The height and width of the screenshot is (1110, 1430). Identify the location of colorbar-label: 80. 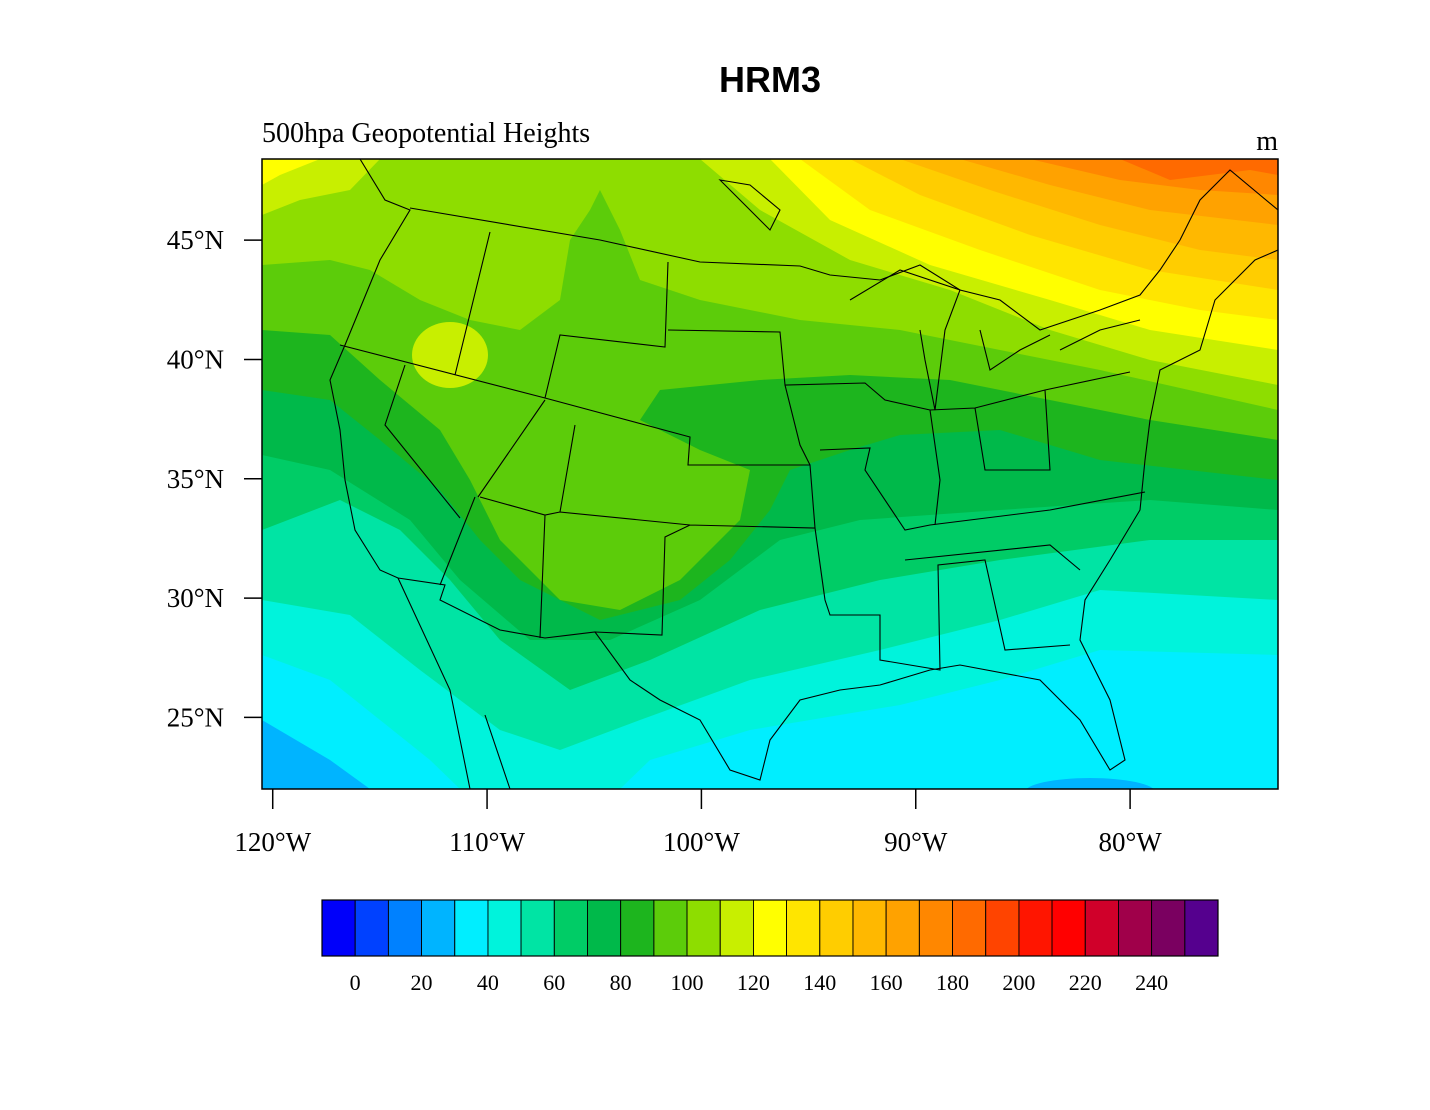
(621, 982).